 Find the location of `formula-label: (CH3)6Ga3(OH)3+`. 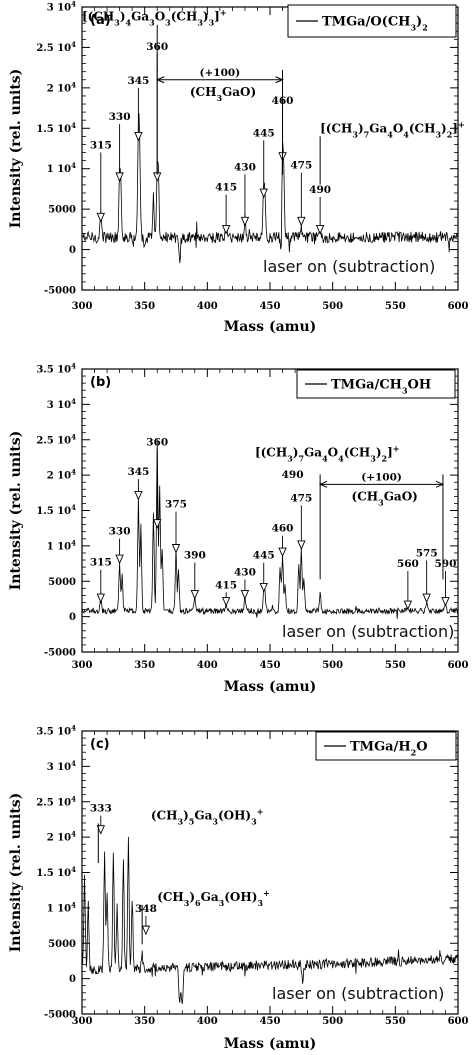

formula-label: (CH3)6Ga3(OH)3+ is located at coordinates (213, 898).